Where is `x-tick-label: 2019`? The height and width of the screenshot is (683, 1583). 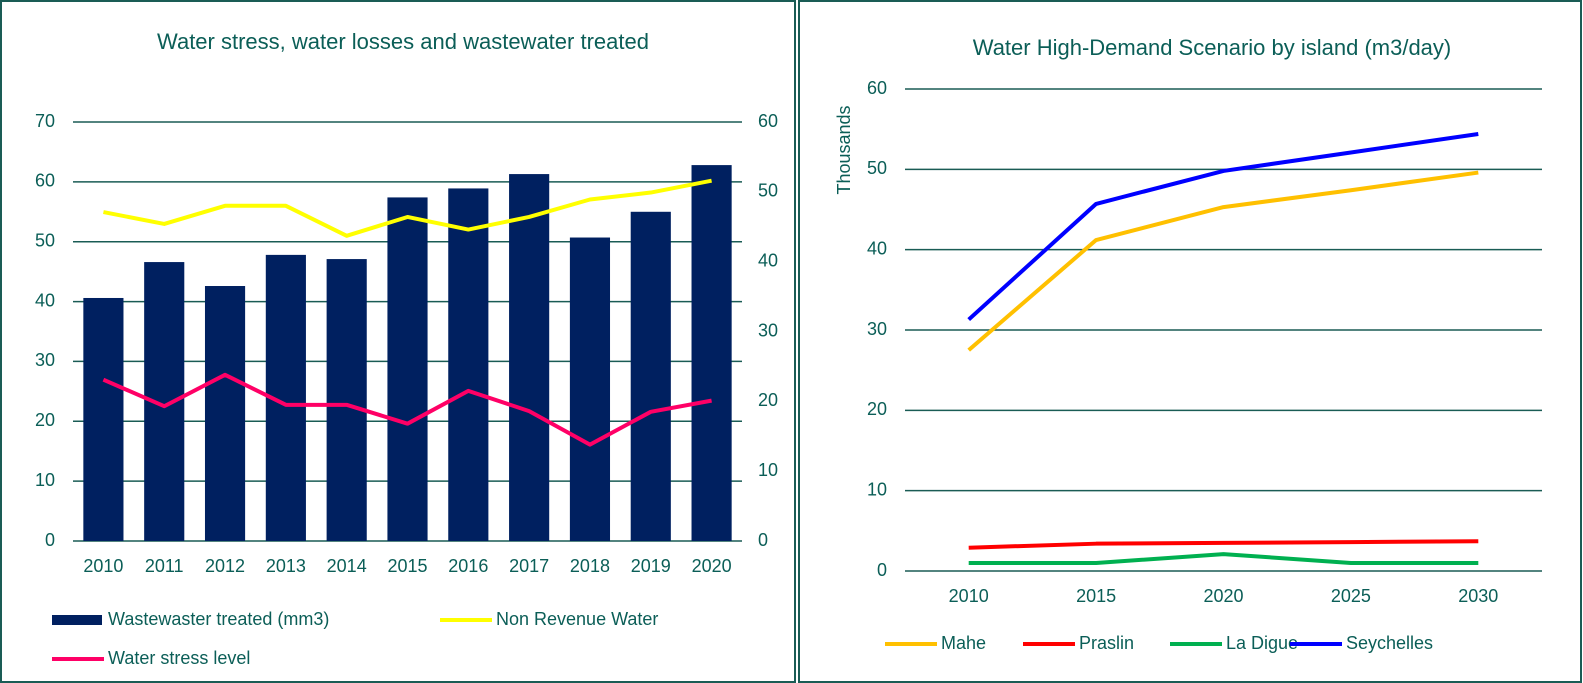 x-tick-label: 2019 is located at coordinates (651, 566).